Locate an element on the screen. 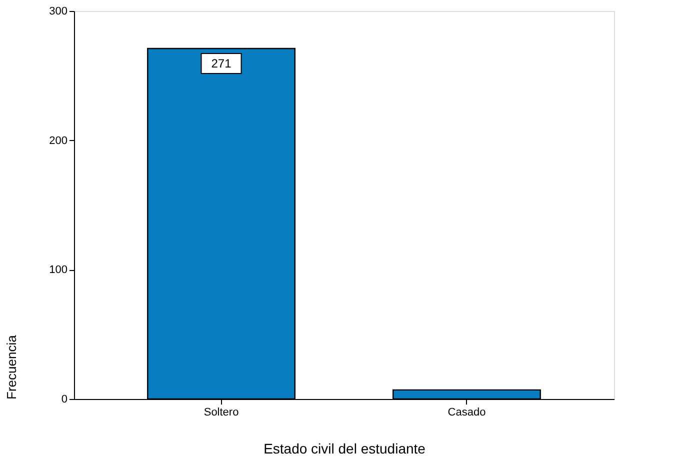 The image size is (685, 476). y-tick-label: 200 is located at coordinates (58, 140).